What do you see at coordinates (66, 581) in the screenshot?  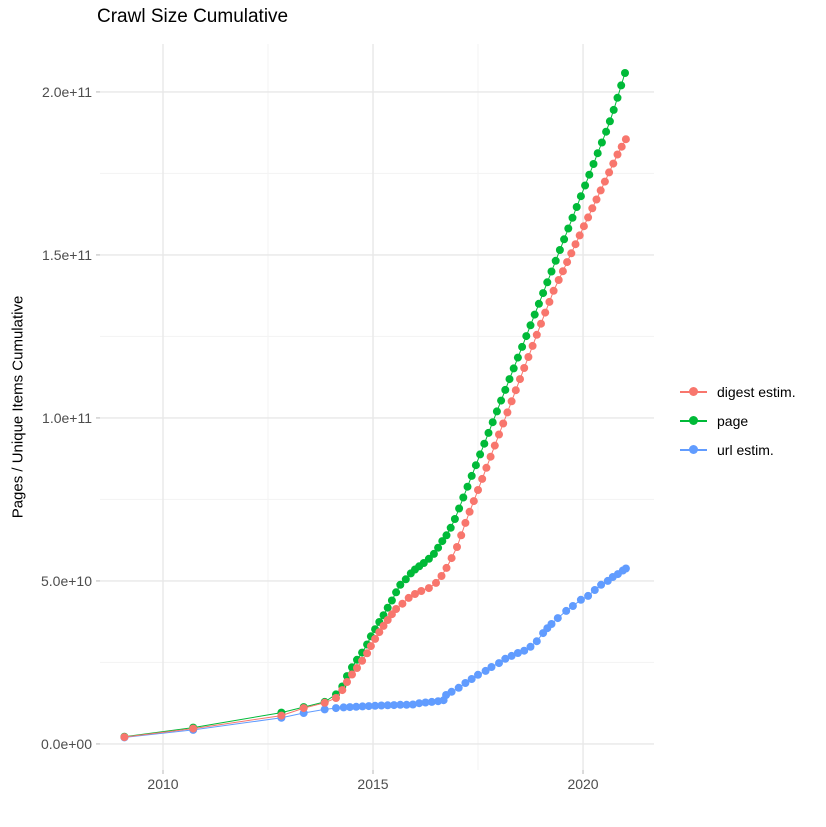 I see `y-tick-label: 5.0e+10` at bounding box center [66, 581].